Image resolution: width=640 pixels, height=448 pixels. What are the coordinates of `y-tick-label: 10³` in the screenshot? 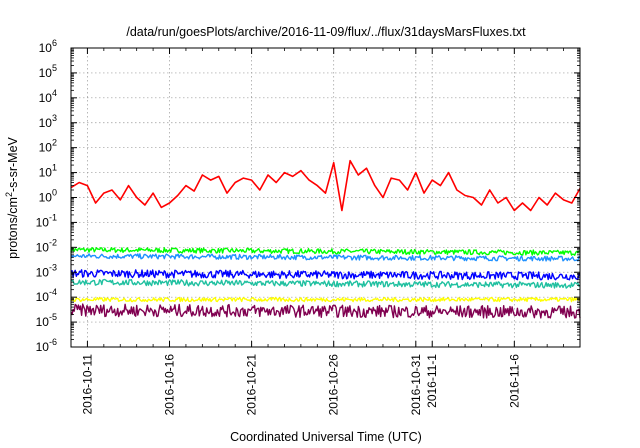 It's located at (48, 121).